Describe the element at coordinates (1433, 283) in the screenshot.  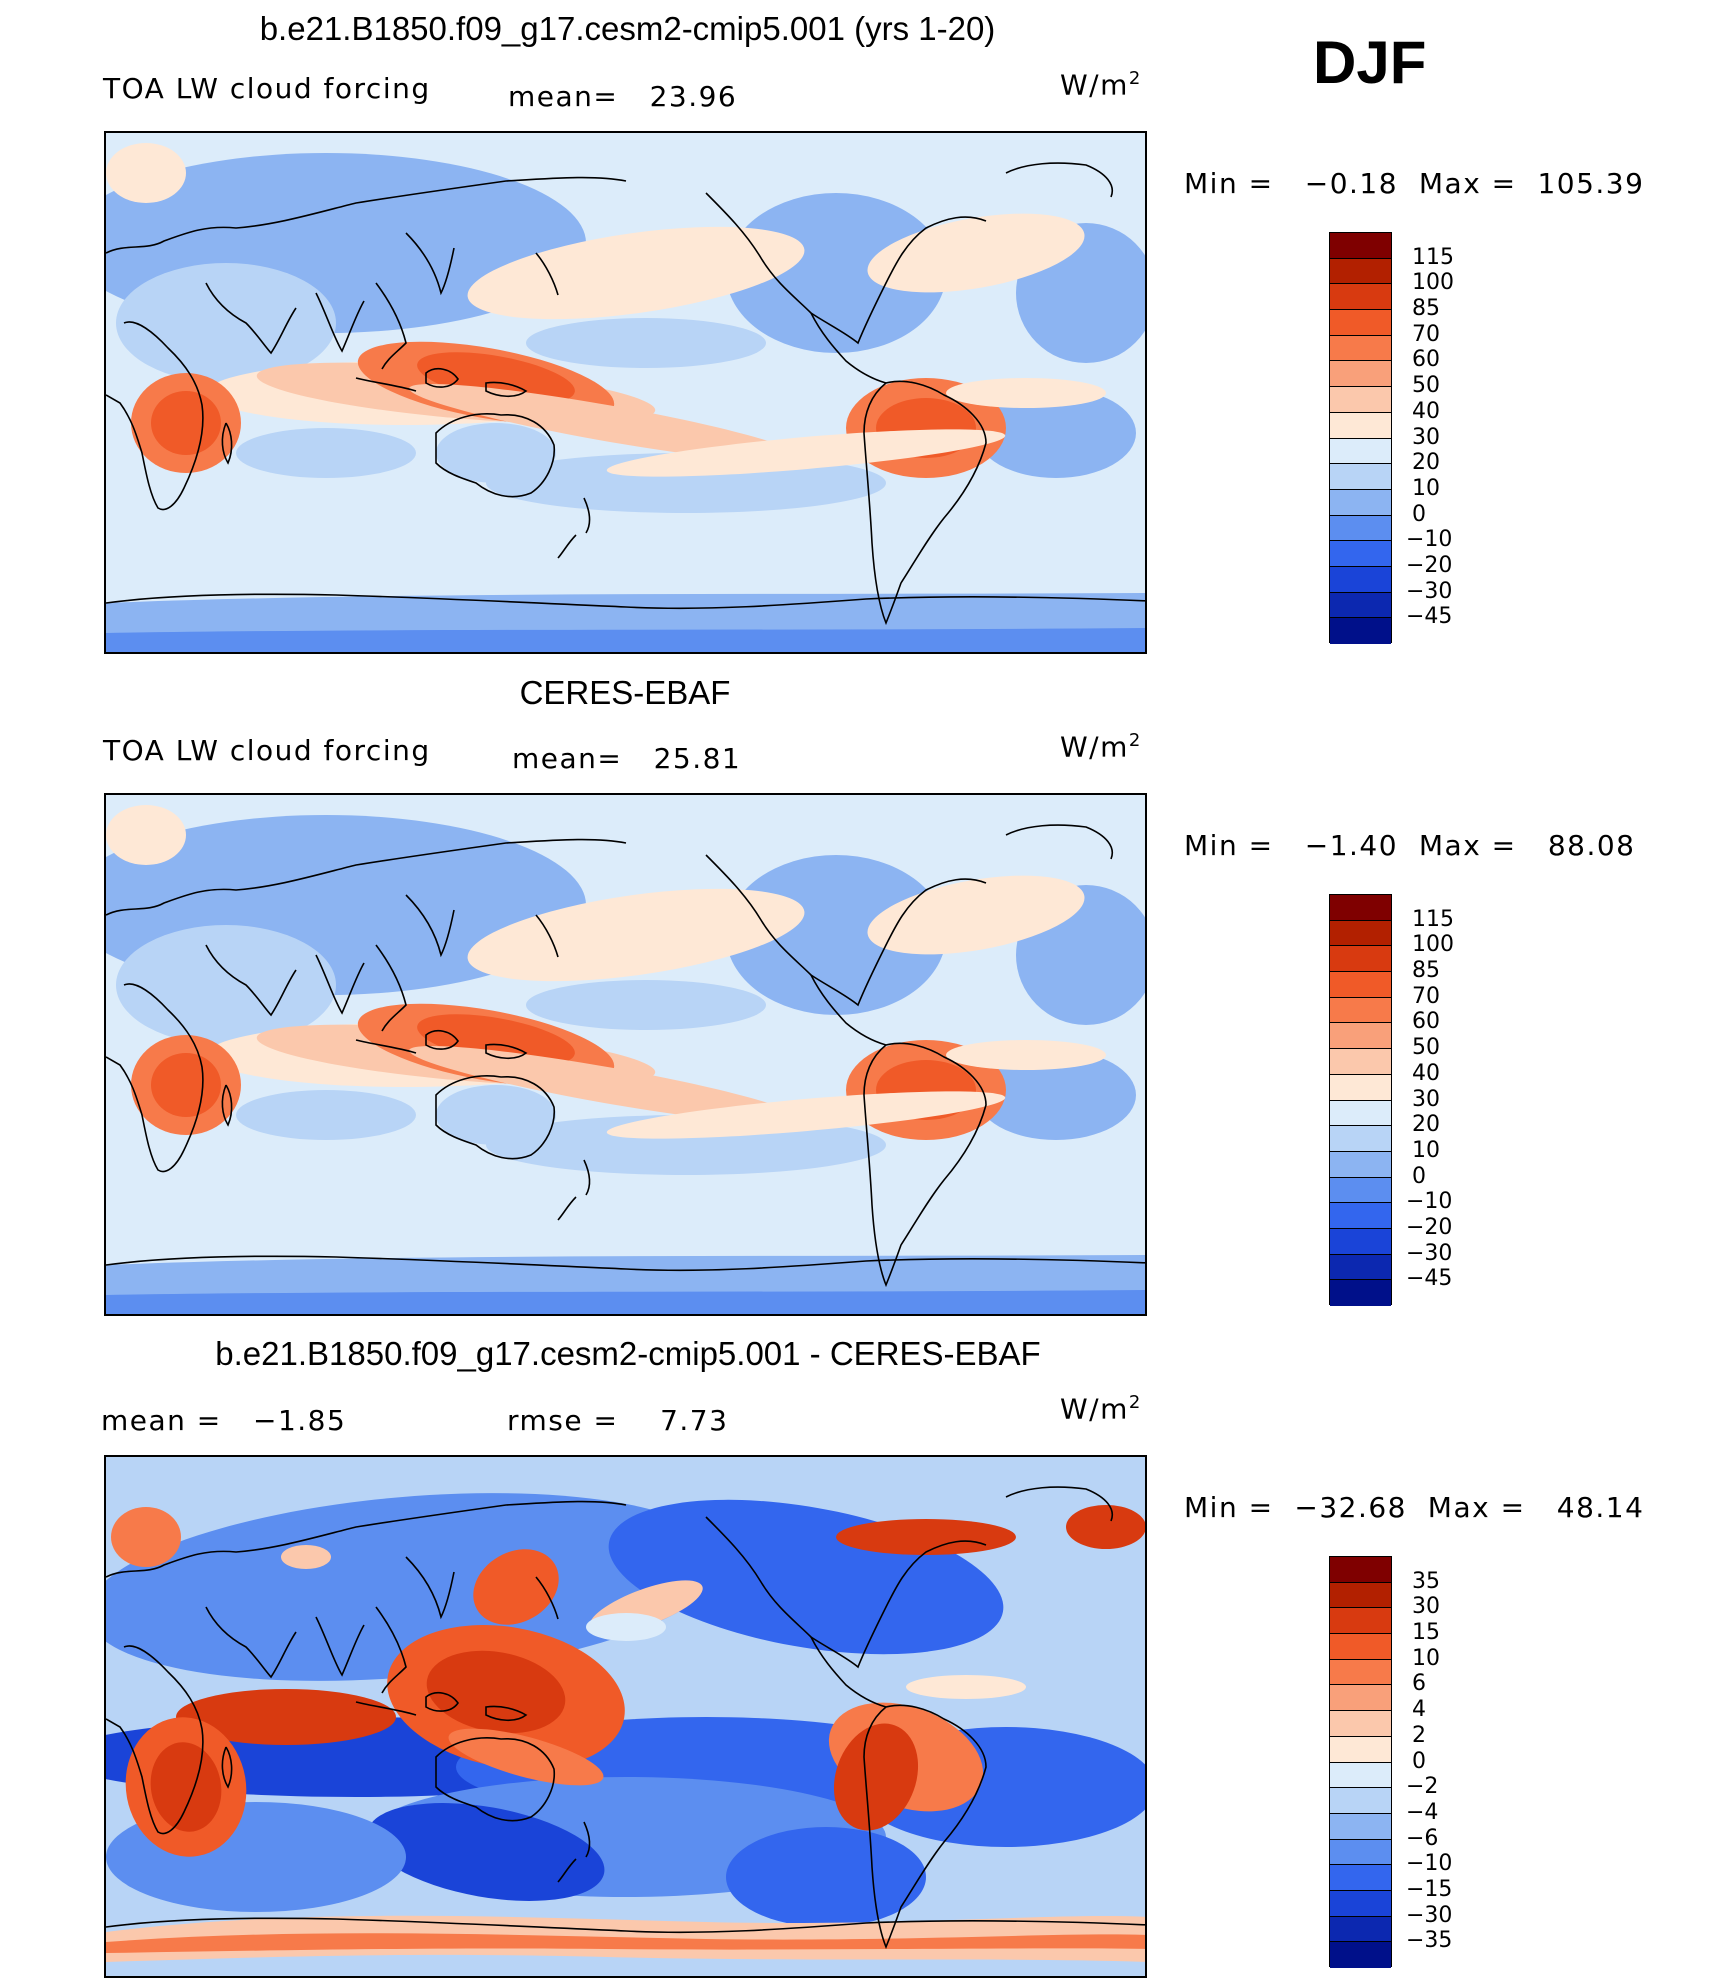
I see `colorbar-label: 100` at that location.